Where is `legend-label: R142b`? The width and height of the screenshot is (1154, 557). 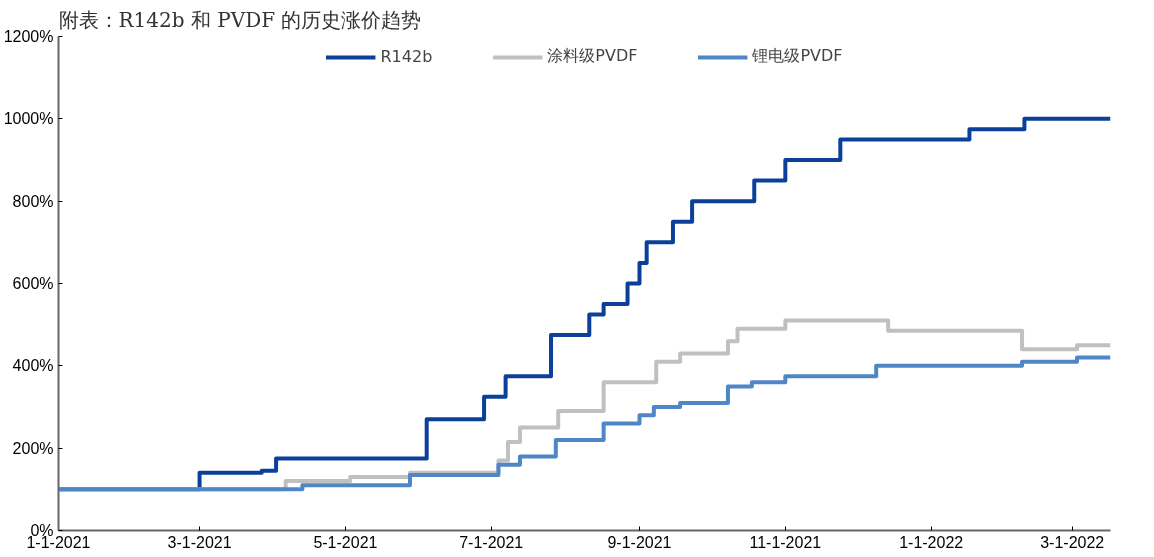
legend-label: R142b is located at coordinates (406, 56).